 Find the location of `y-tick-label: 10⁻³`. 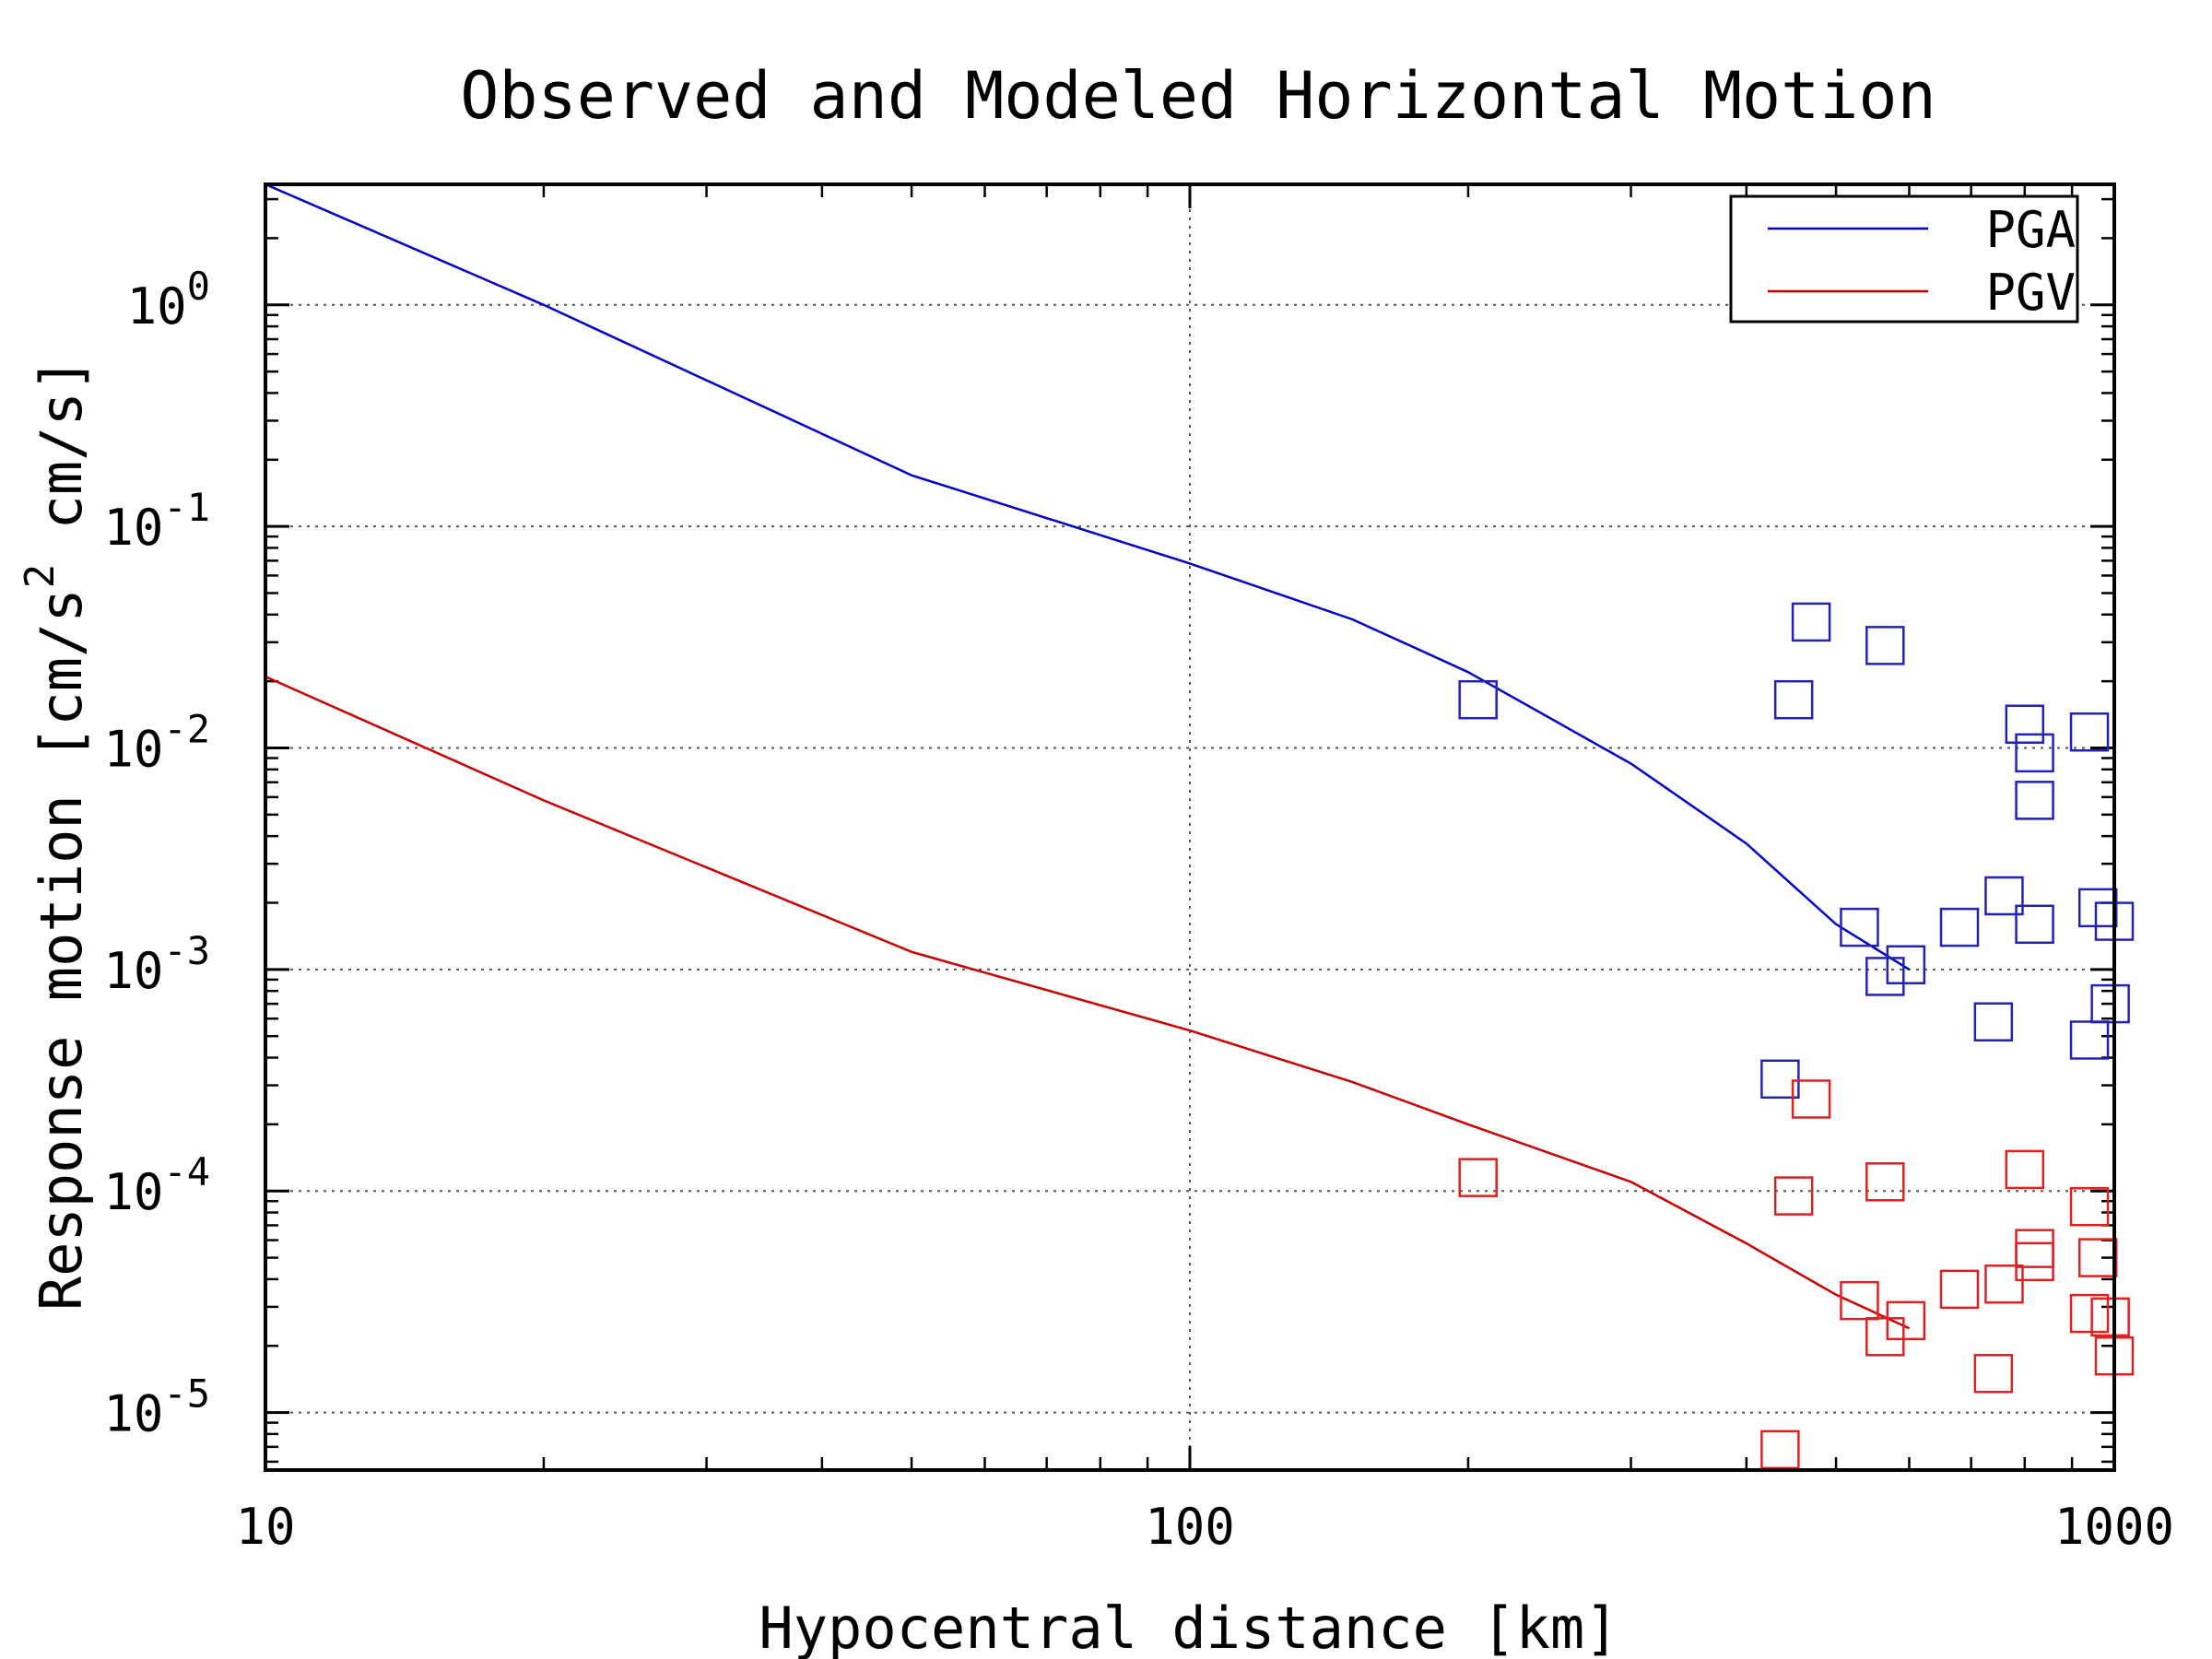

y-tick-label: 10⁻³ is located at coordinates (156, 964).